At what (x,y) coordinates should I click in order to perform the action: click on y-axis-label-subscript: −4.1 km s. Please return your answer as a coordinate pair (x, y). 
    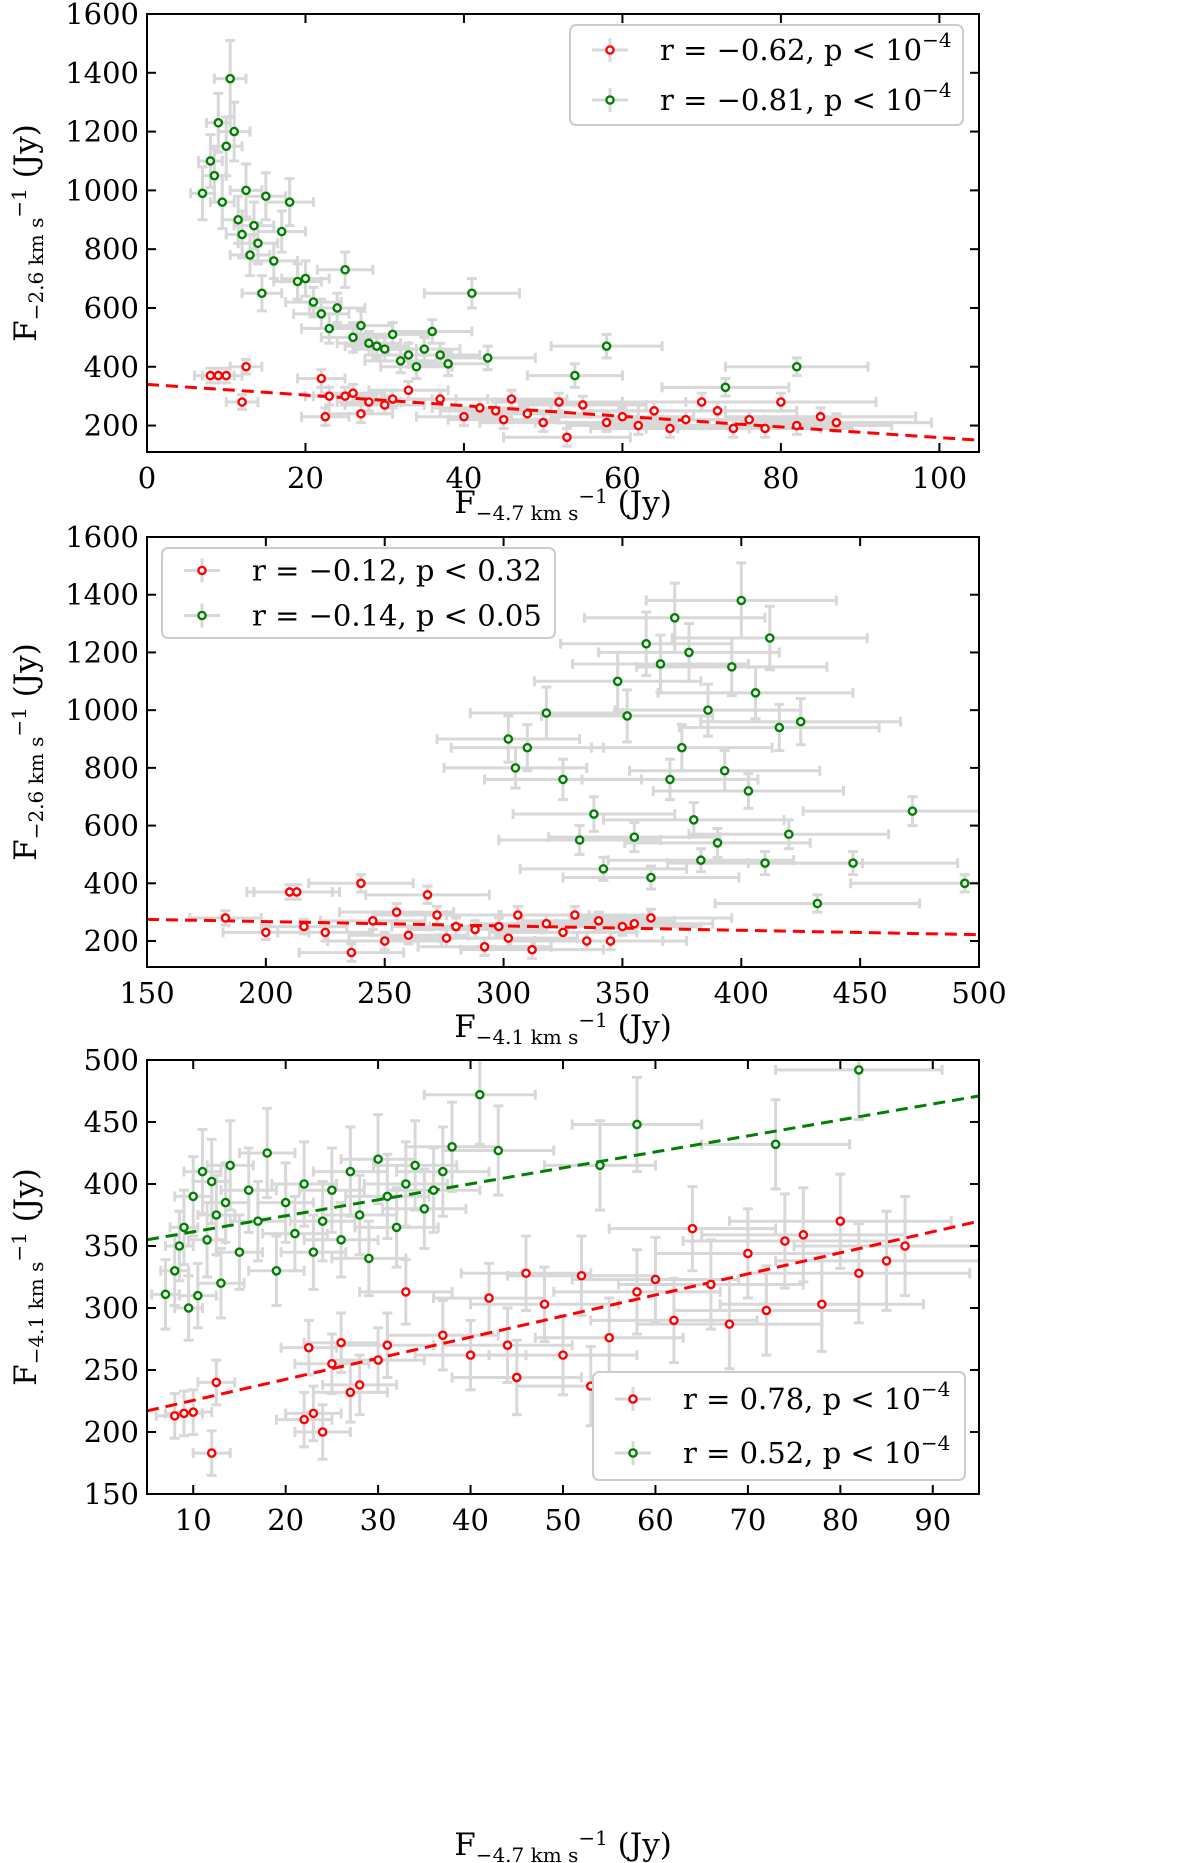
    Looking at the image, I should click on (36, 1313).